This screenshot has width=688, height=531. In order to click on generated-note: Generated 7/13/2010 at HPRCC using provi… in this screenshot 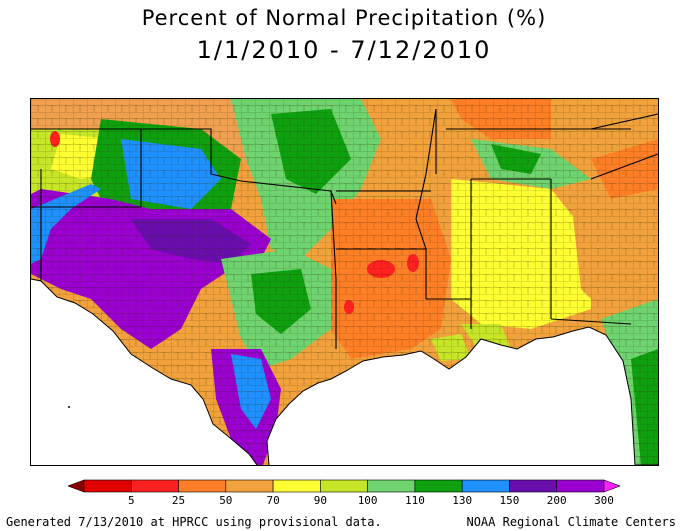, I will do `click(194, 522)`.